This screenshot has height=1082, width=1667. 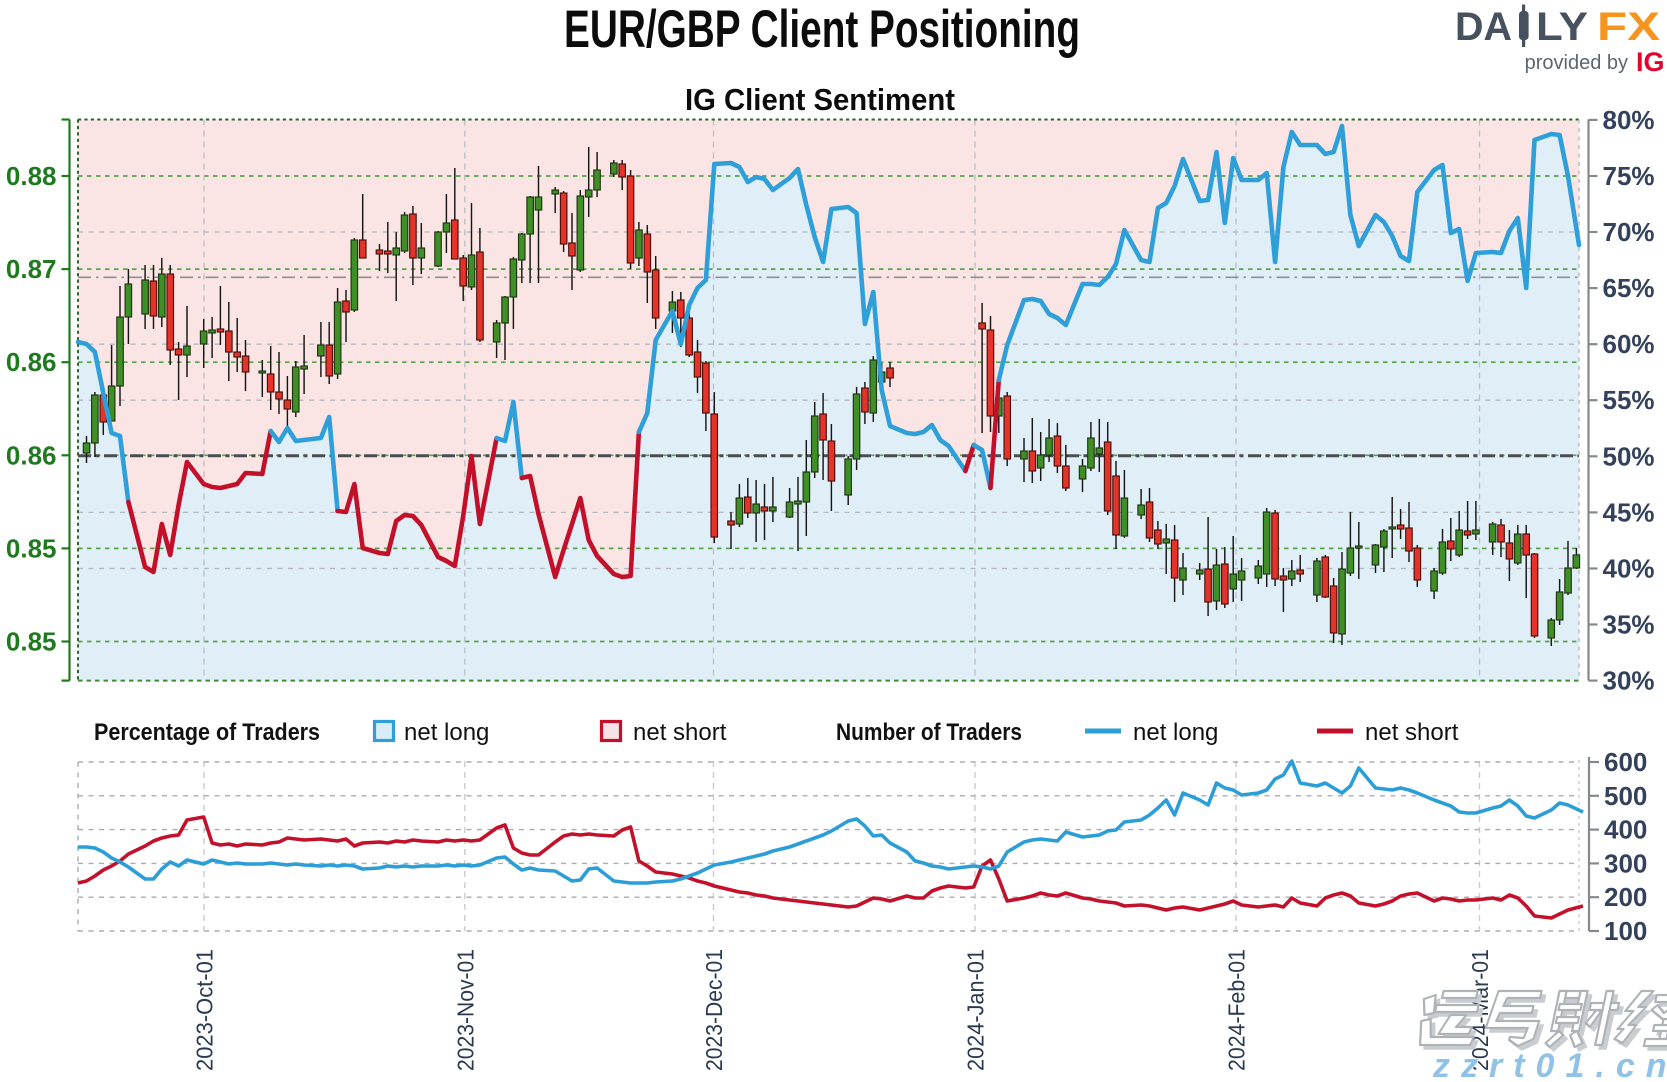 I want to click on svg-text: 200, so click(x=1625, y=897).